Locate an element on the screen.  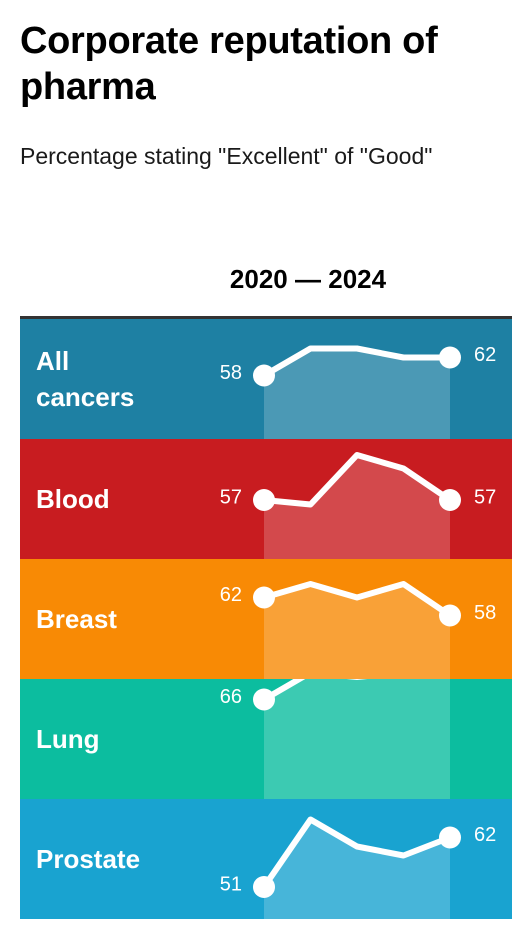
sparkline-lung: 6676 is located at coordinates (335, 739).